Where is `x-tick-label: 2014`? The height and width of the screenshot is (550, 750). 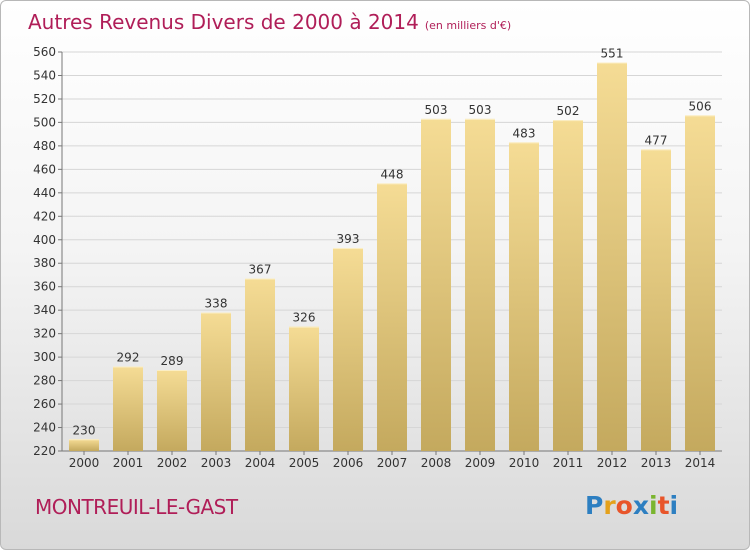
x-tick-label: 2014 is located at coordinates (700, 463).